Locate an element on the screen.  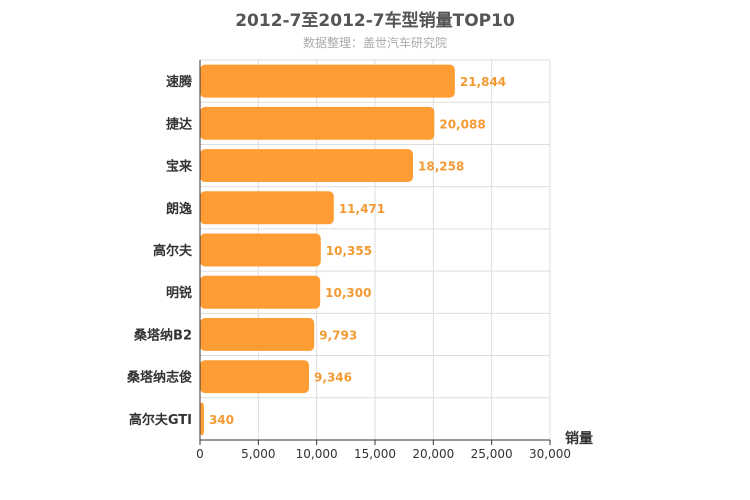
data-label: 9,346 is located at coordinates (333, 378).